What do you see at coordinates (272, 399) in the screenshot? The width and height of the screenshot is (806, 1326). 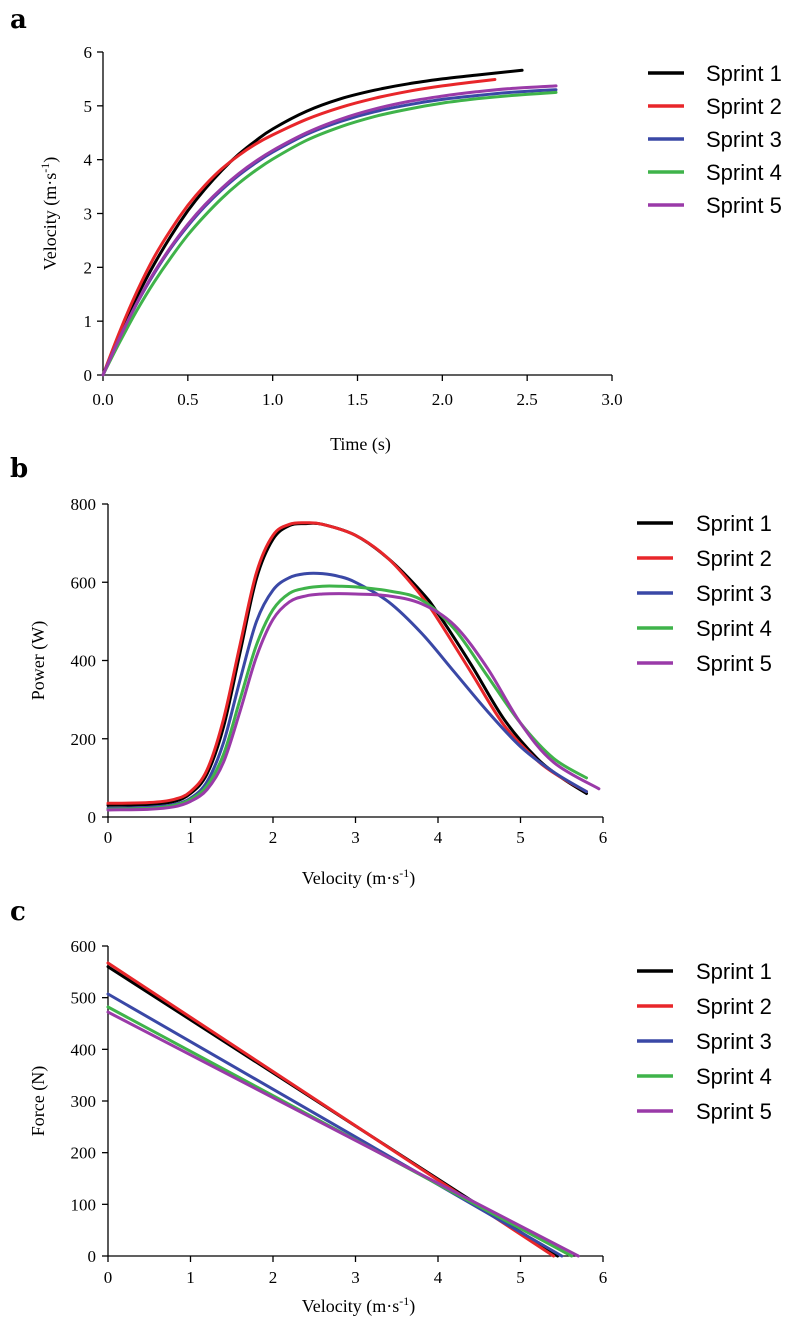 I see `x-tick-label: 1.0` at bounding box center [272, 399].